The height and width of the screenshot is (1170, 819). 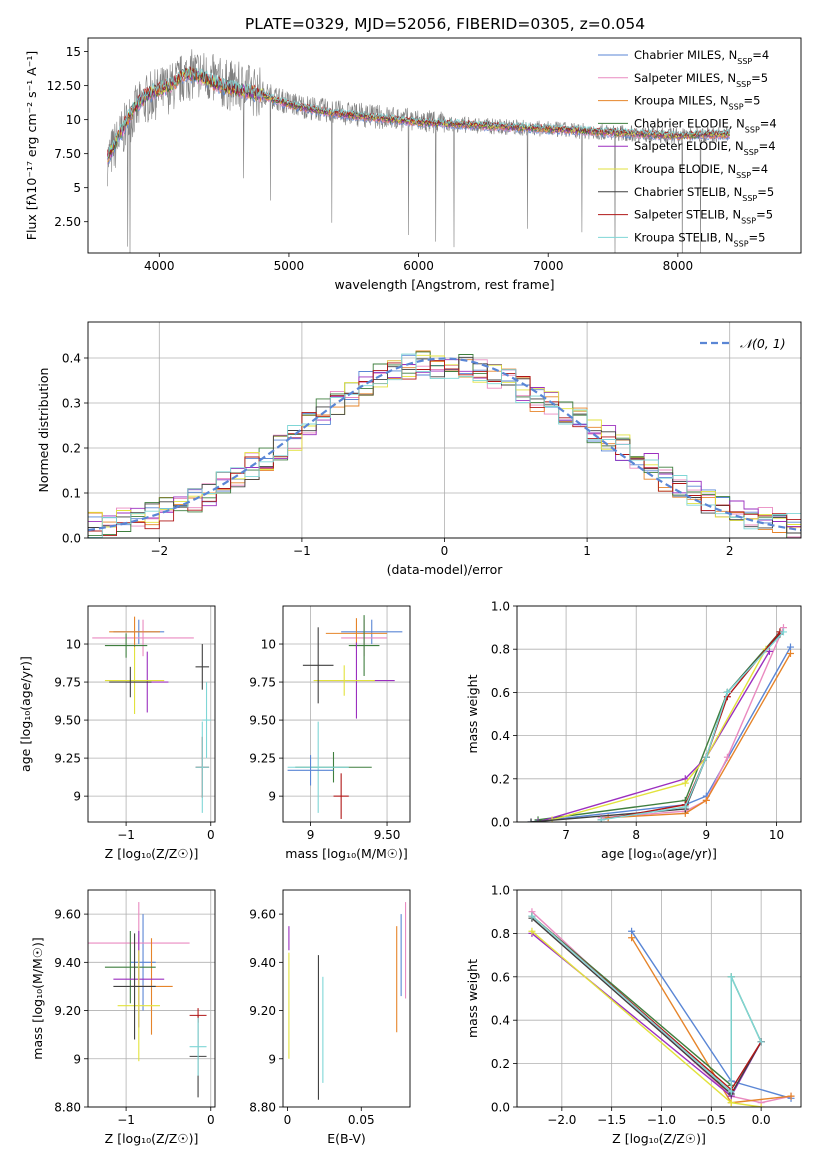 What do you see at coordinates (705, 124) in the screenshot?
I see `legend-label-3: Chabrier ELODIE, NSSP=4` at bounding box center [705, 124].